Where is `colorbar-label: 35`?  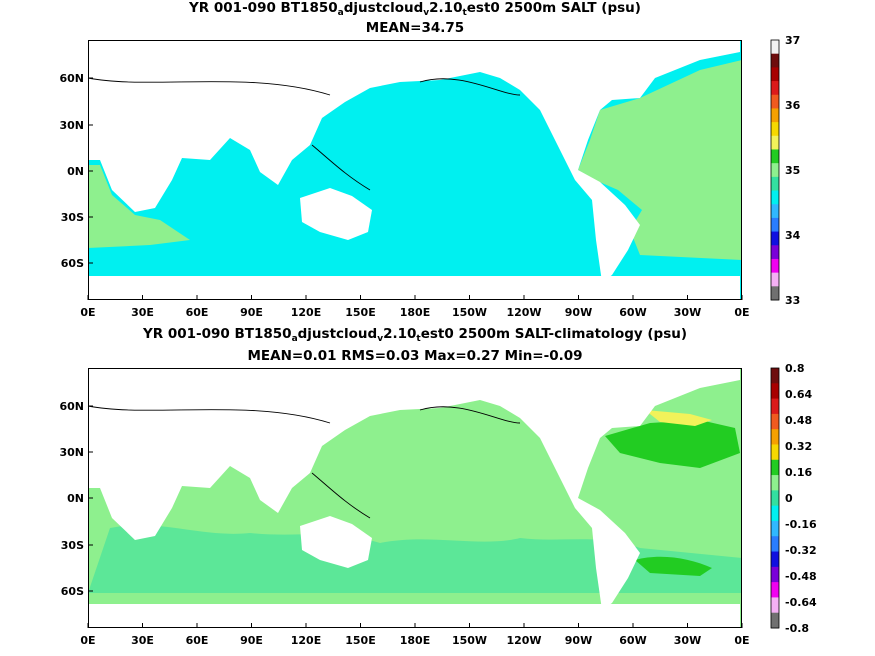
colorbar-label: 35 is located at coordinates (792, 170).